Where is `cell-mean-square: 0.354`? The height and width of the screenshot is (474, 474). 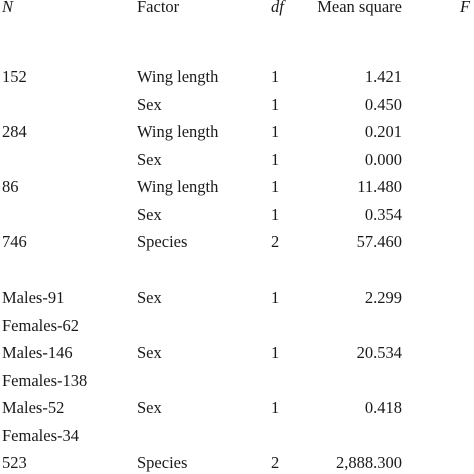 cell-mean-square: 0.354 is located at coordinates (383, 214).